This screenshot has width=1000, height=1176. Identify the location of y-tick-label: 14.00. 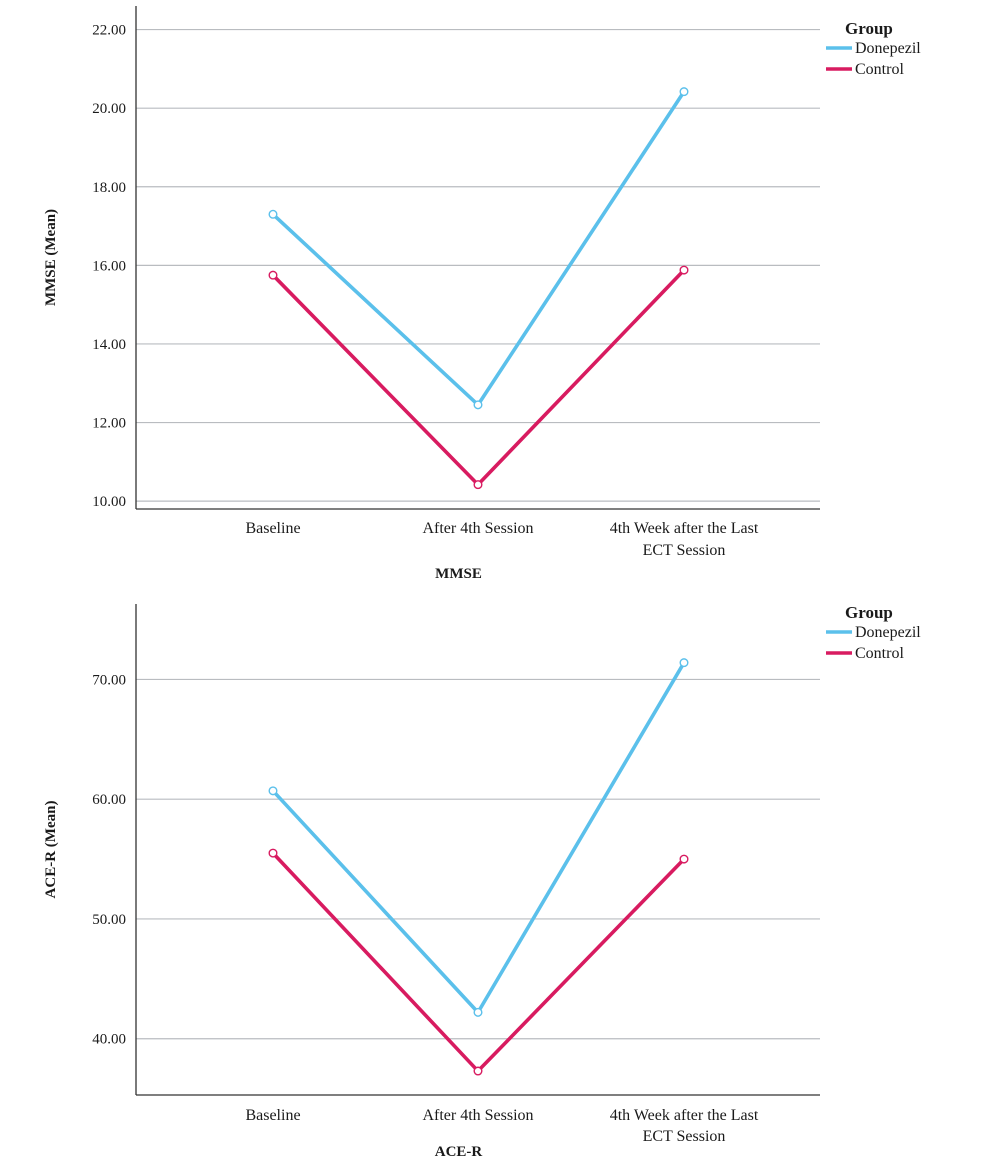
(109, 345).